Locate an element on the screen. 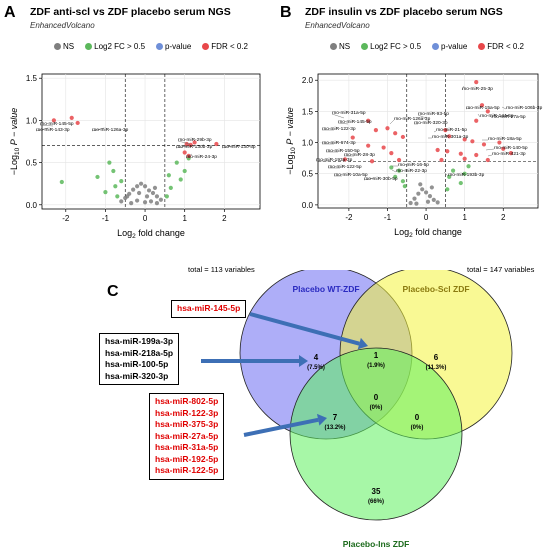 This screenshot has width=547, height=550. mirna-label: hsa-miR-199a-3p is located at coordinates (139, 341).